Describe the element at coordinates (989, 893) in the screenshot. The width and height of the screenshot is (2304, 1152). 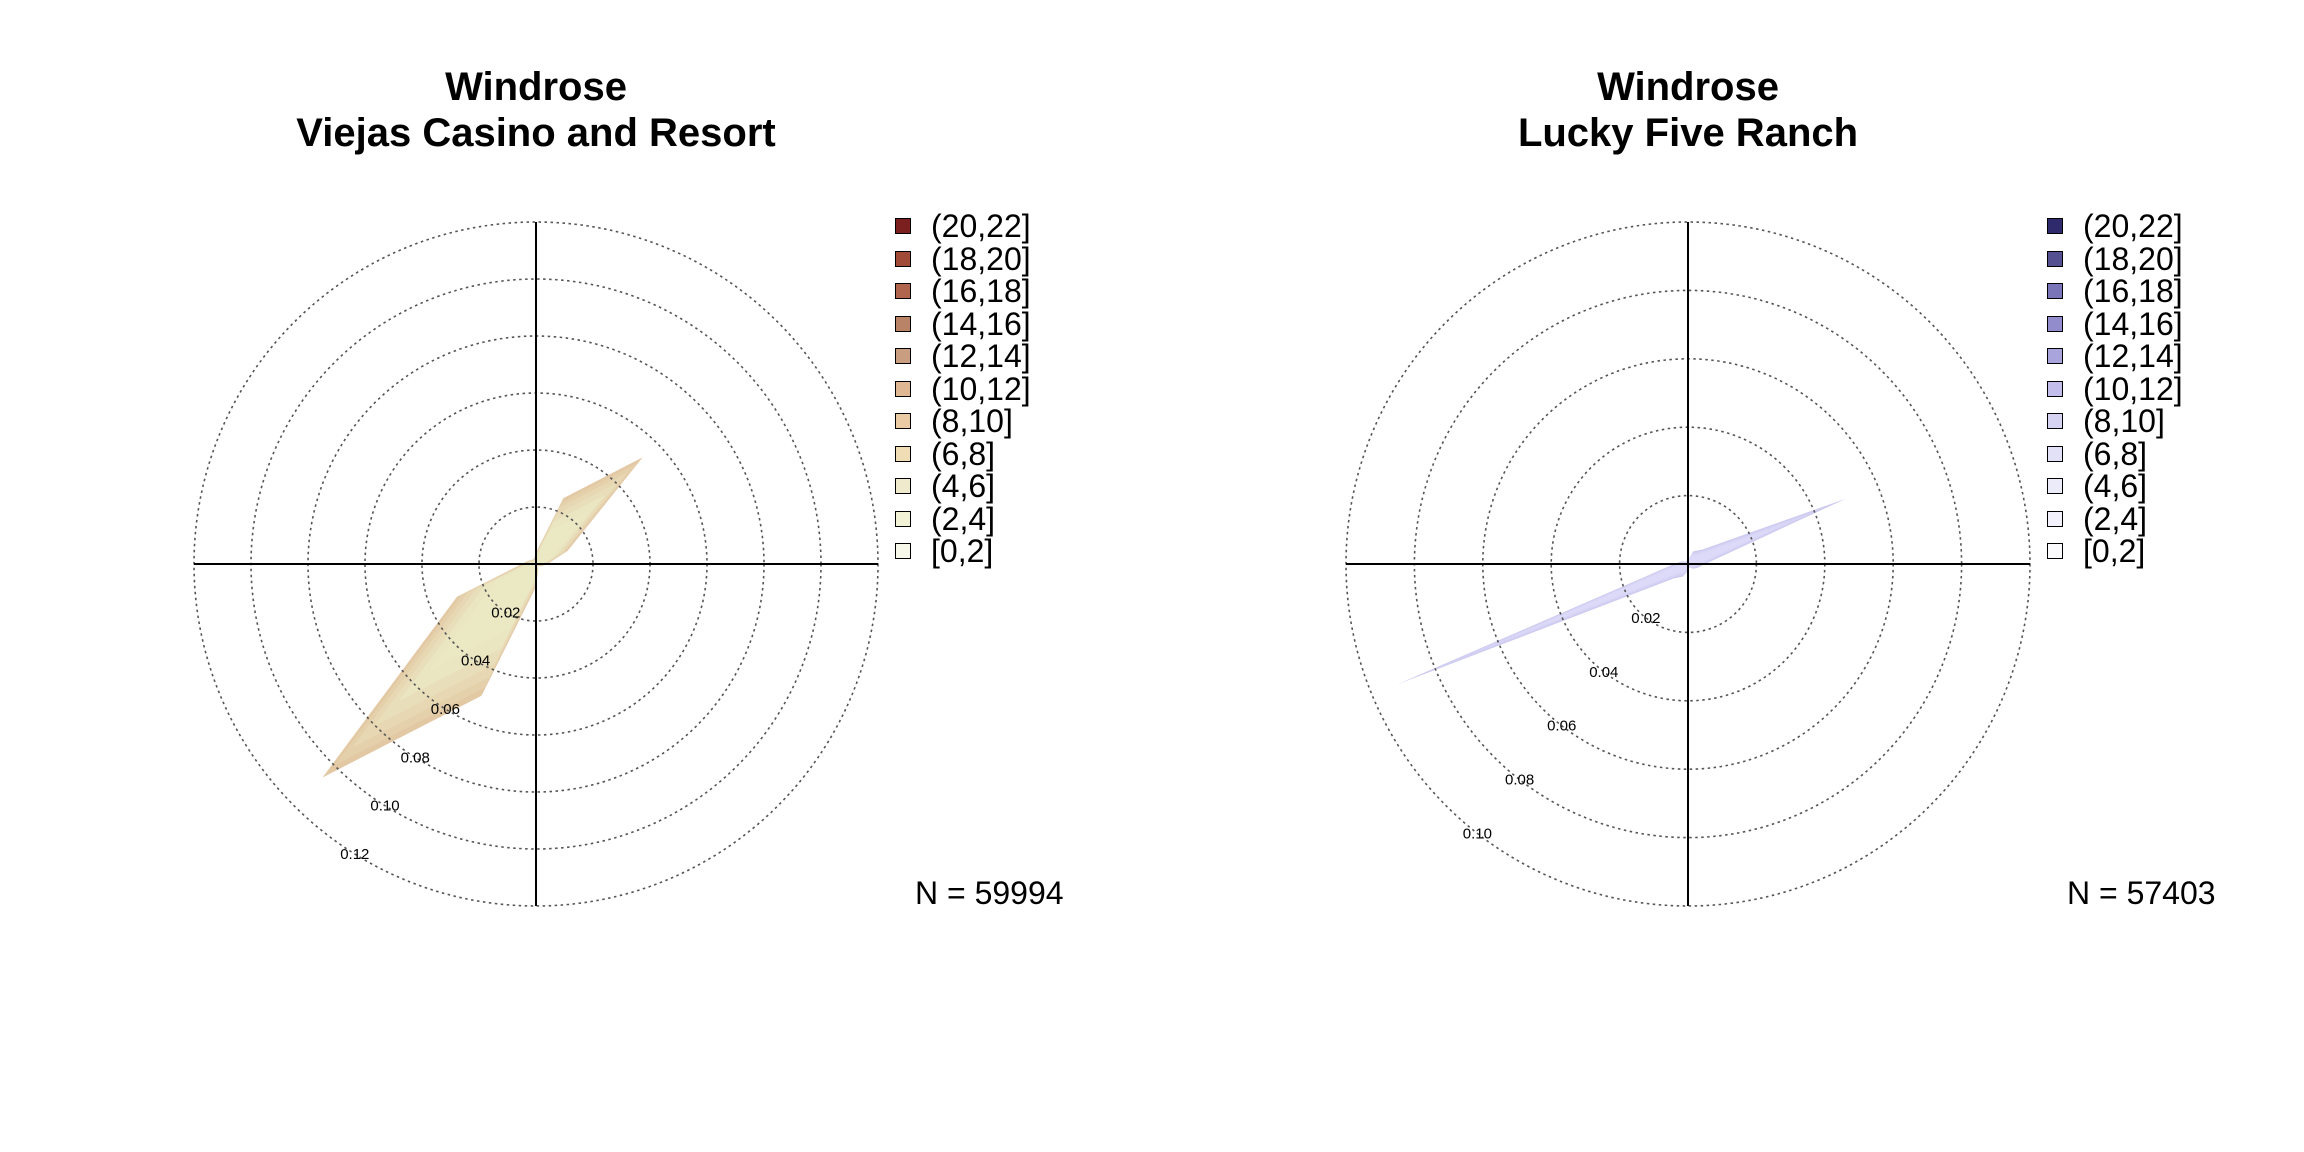
I see `n-count-label: N = 59994` at that location.